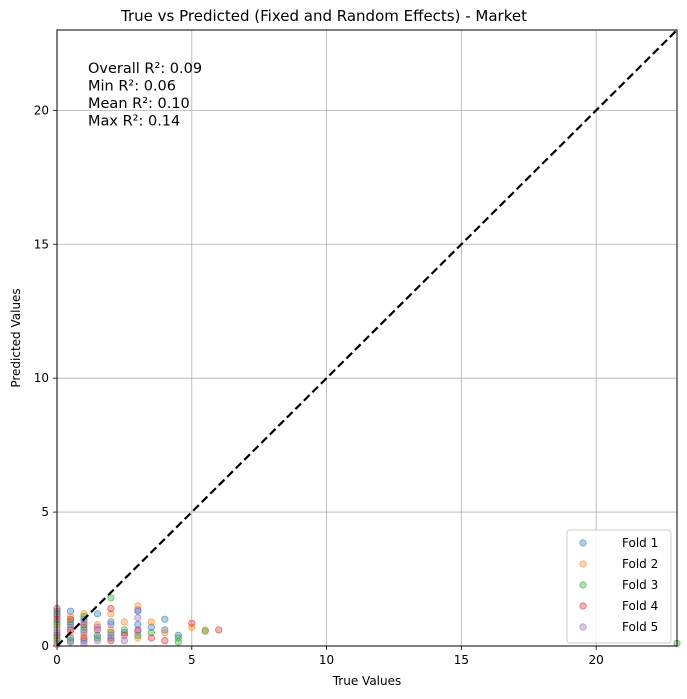 The image size is (687, 699). Describe the element at coordinates (45, 646) in the screenshot. I see `y-tick-label: 0` at that location.